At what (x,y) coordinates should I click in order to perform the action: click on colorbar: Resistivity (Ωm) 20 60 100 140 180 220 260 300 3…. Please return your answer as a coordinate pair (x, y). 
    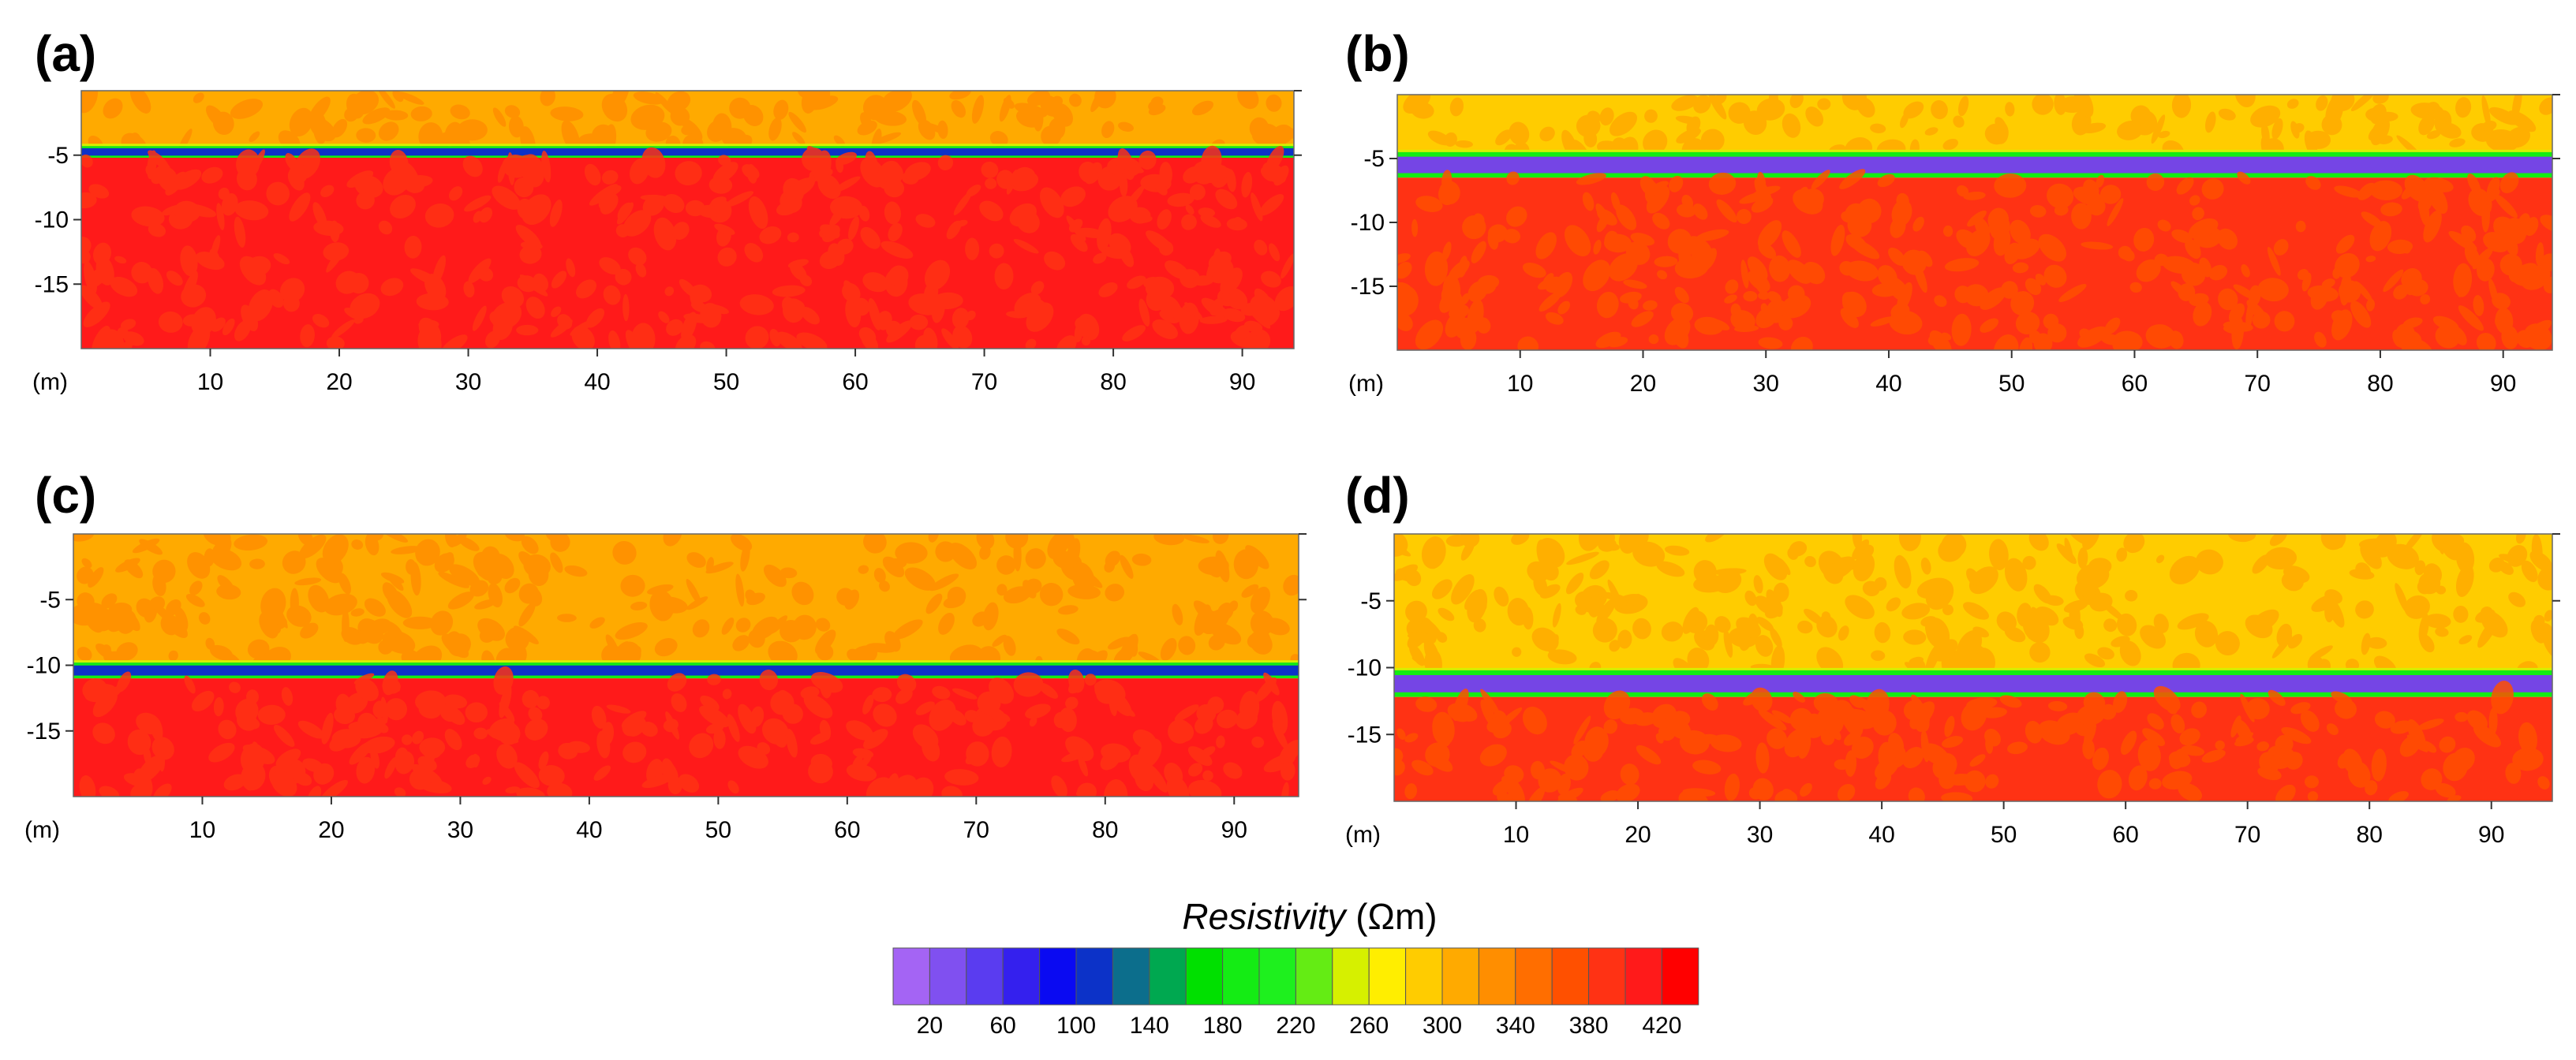
    Looking at the image, I should click on (1295, 967).